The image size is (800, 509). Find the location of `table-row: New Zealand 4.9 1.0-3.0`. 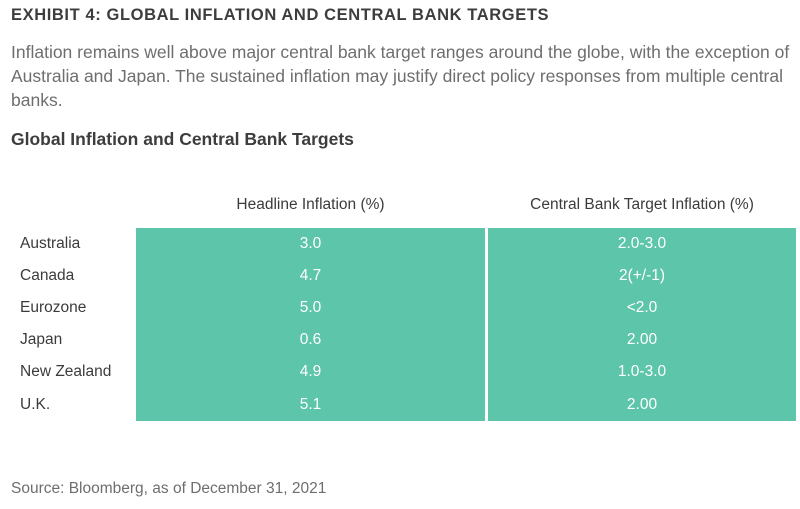

table-row: New Zealand 4.9 1.0-3.0 is located at coordinates (400, 372).